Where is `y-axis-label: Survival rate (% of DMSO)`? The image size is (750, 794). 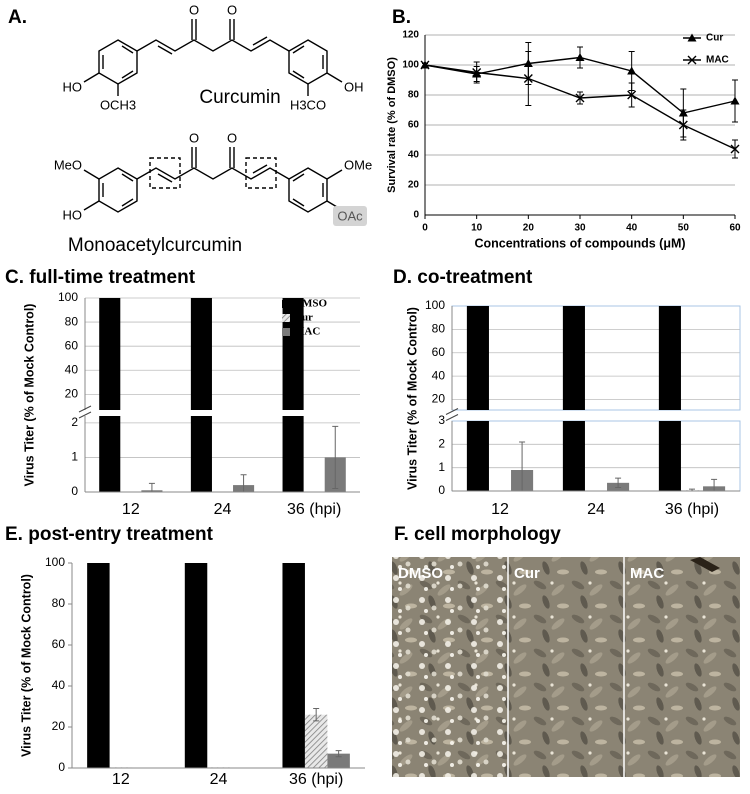
y-axis-label: Survival rate (% of DMSO) is located at coordinates (392, 125).